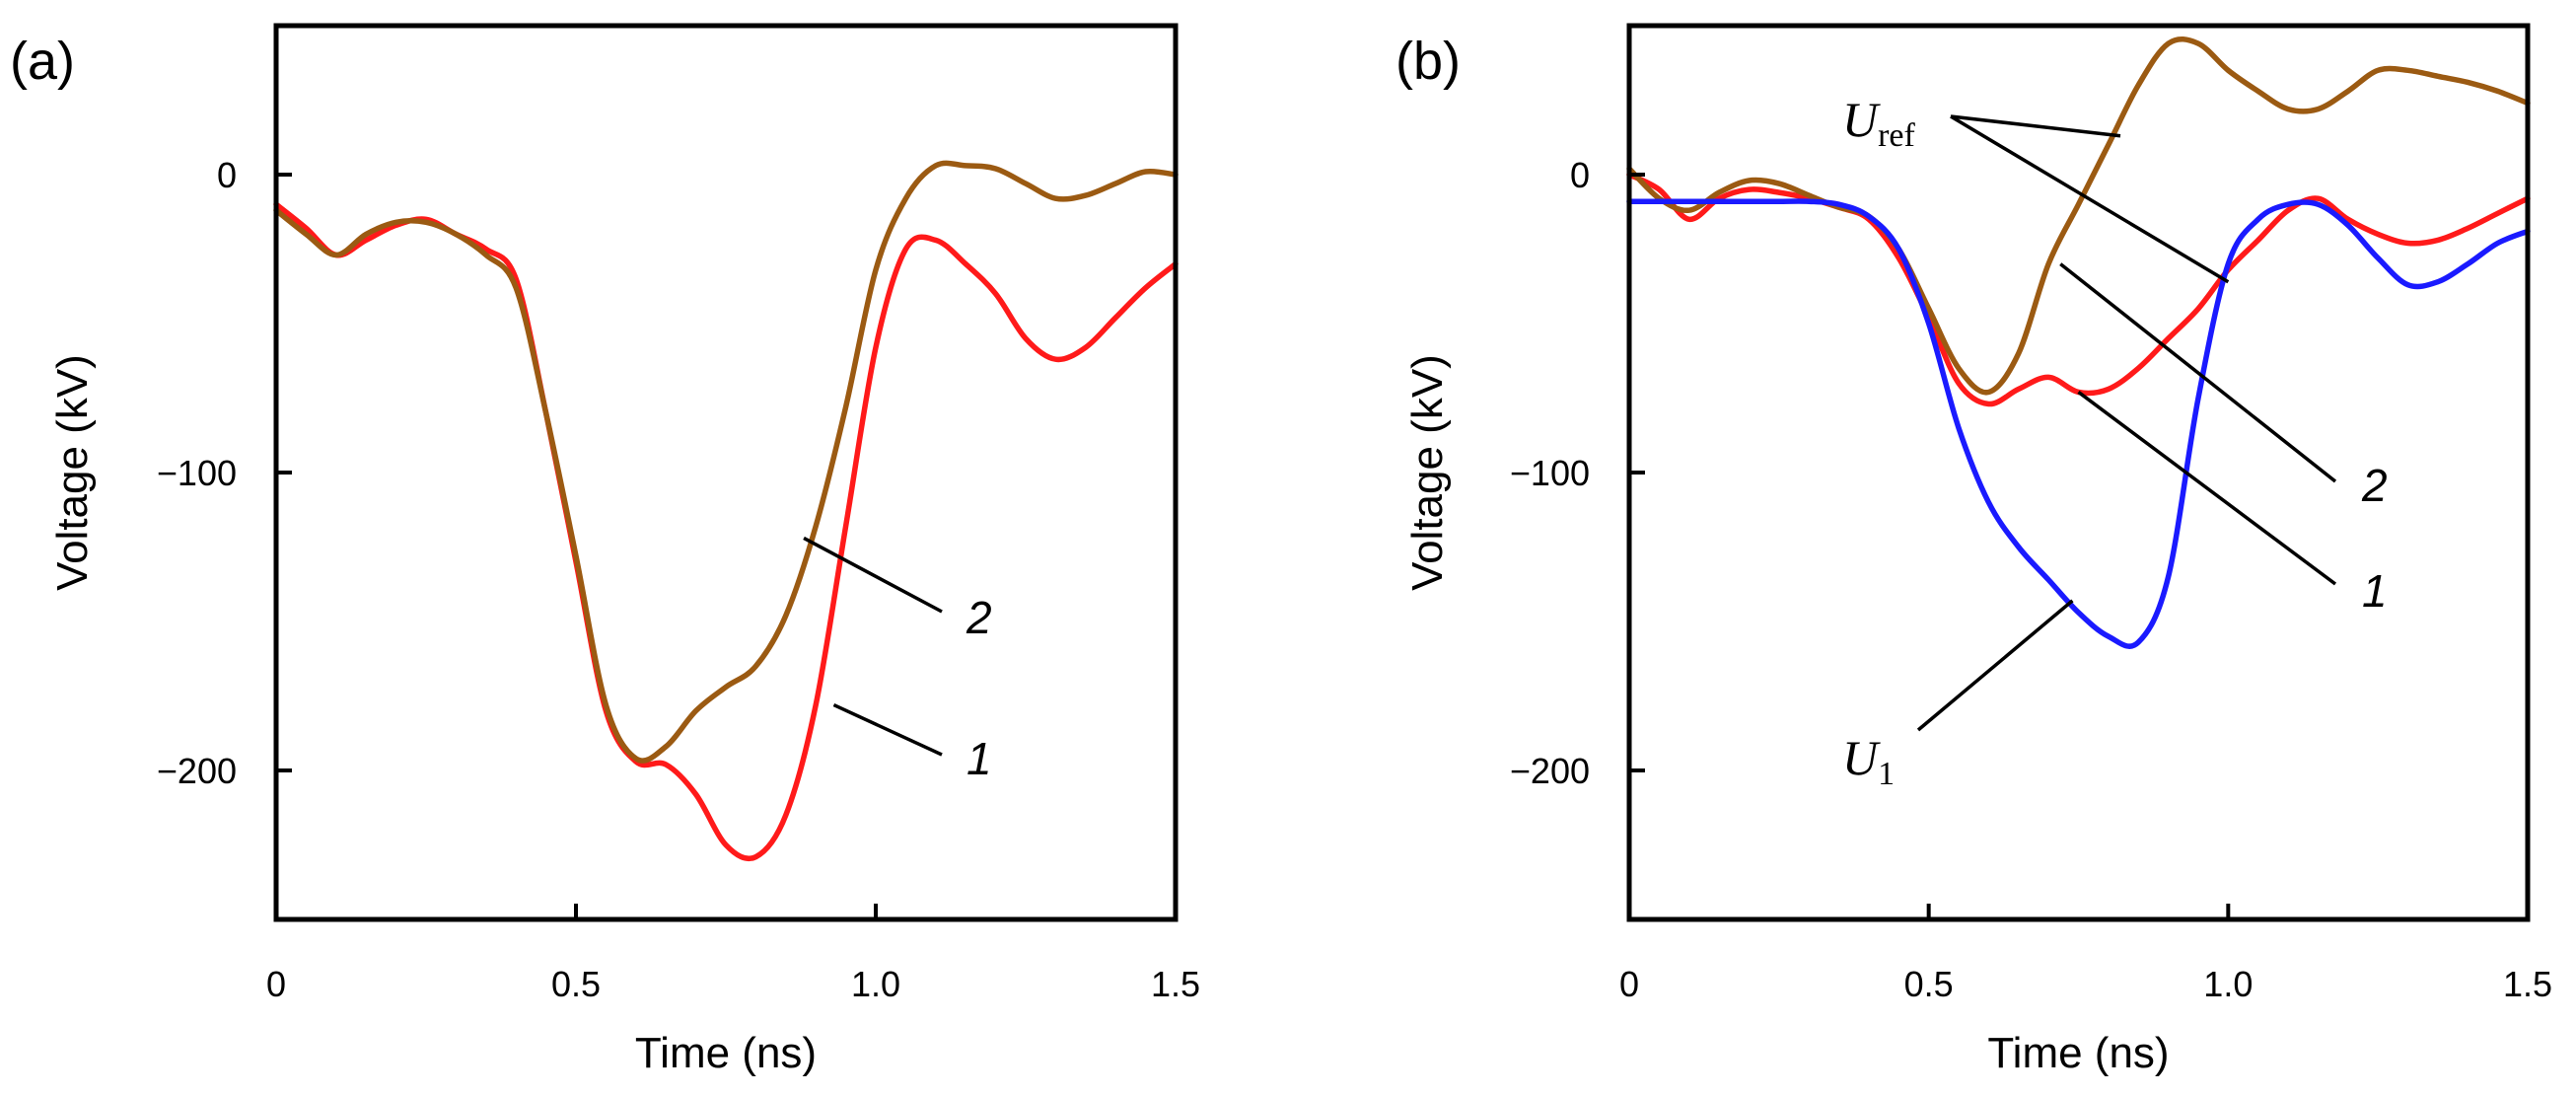  I want to click on series-line-u1, so click(2078, 423).